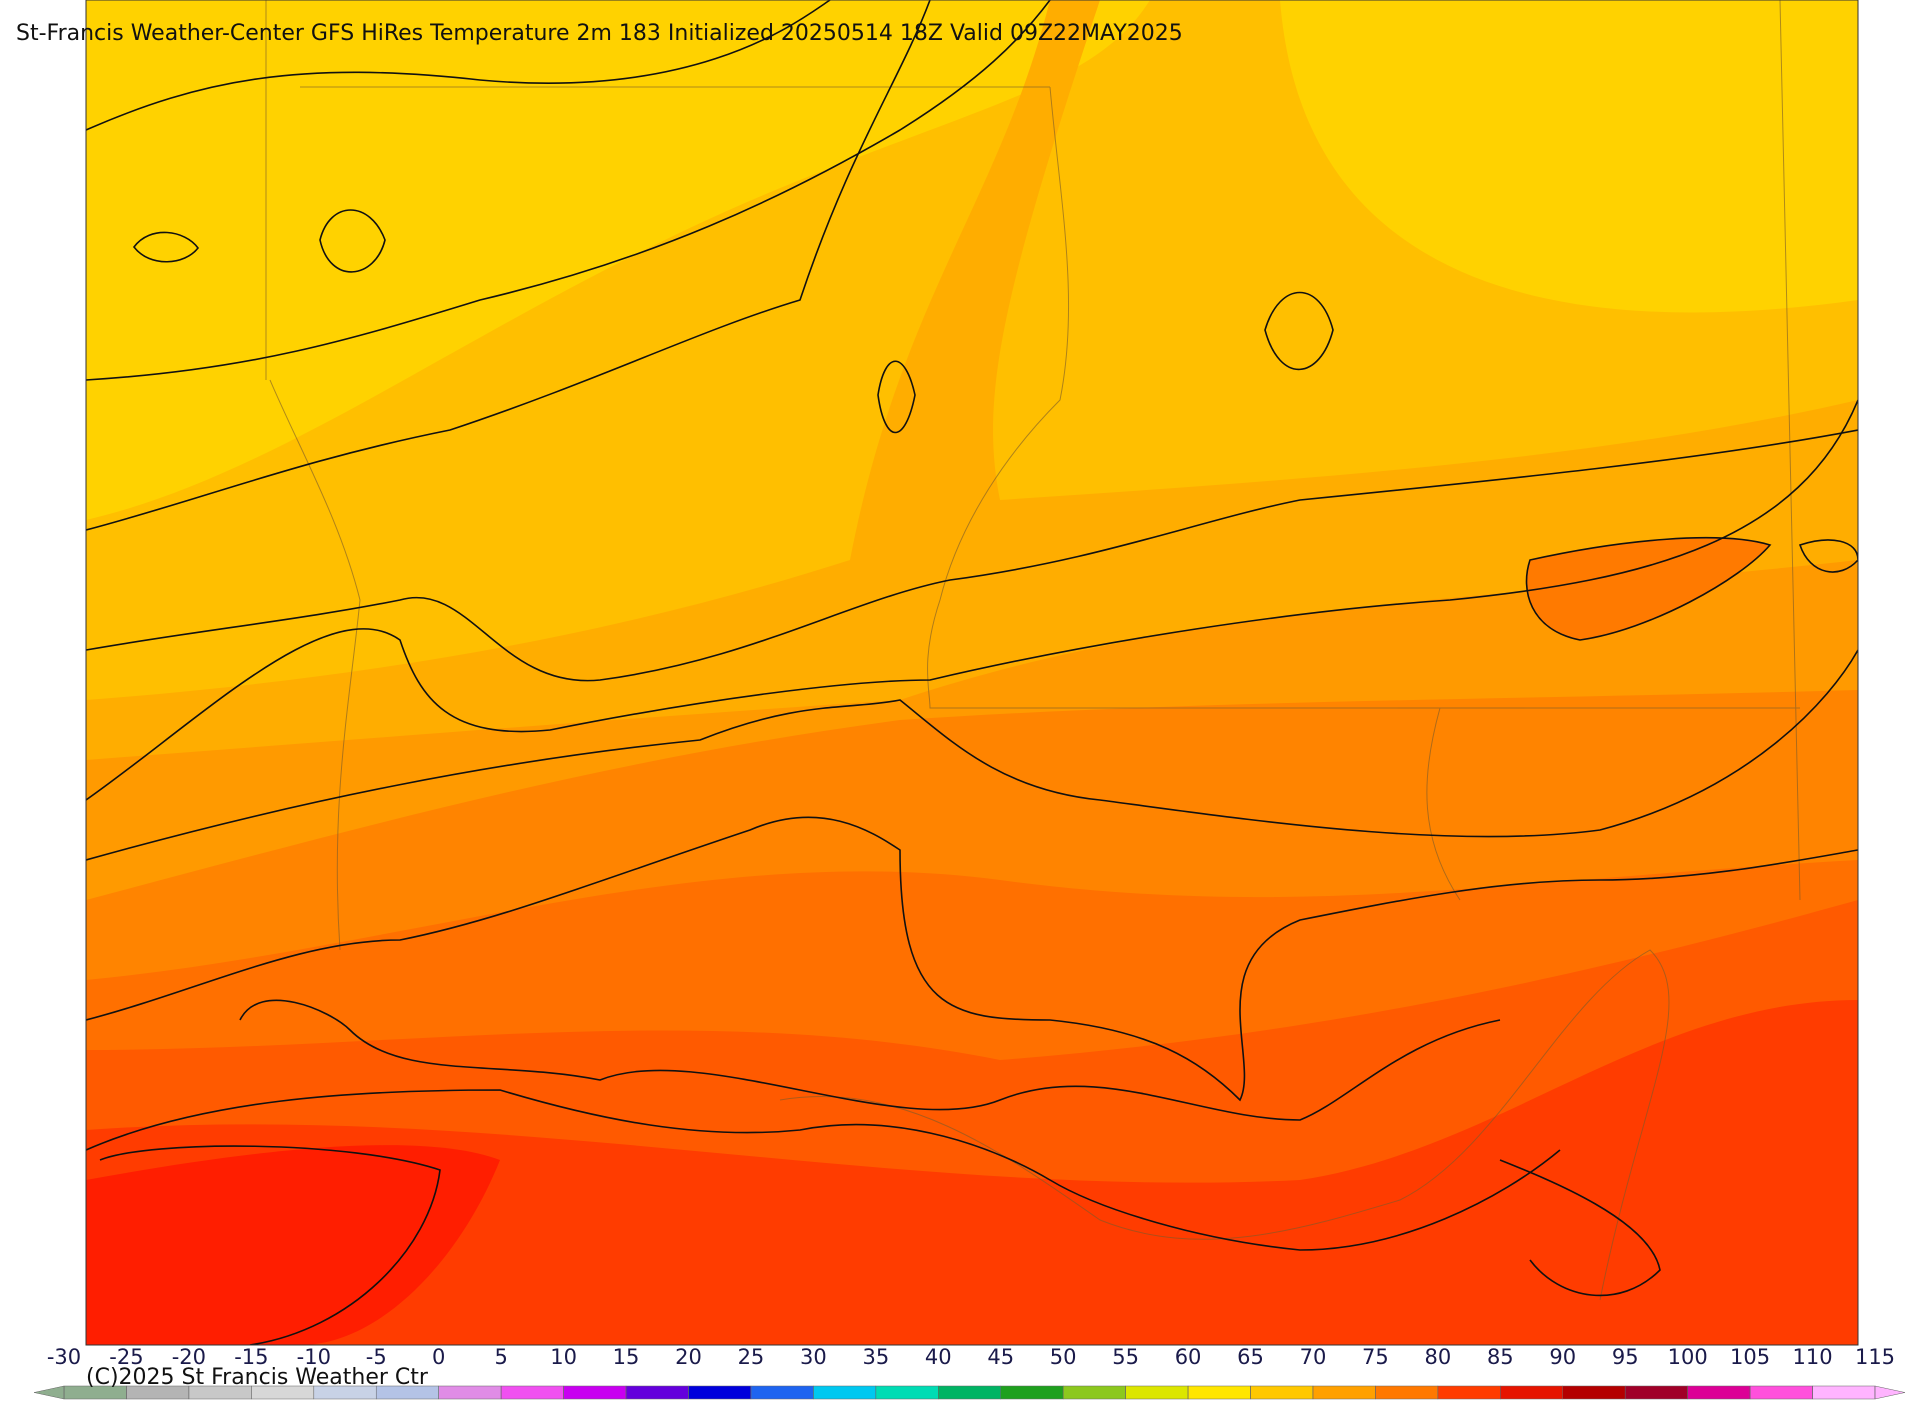  Describe the element at coordinates (1437, 1357) in the screenshot. I see `colorbar-tick-label: 80` at that location.